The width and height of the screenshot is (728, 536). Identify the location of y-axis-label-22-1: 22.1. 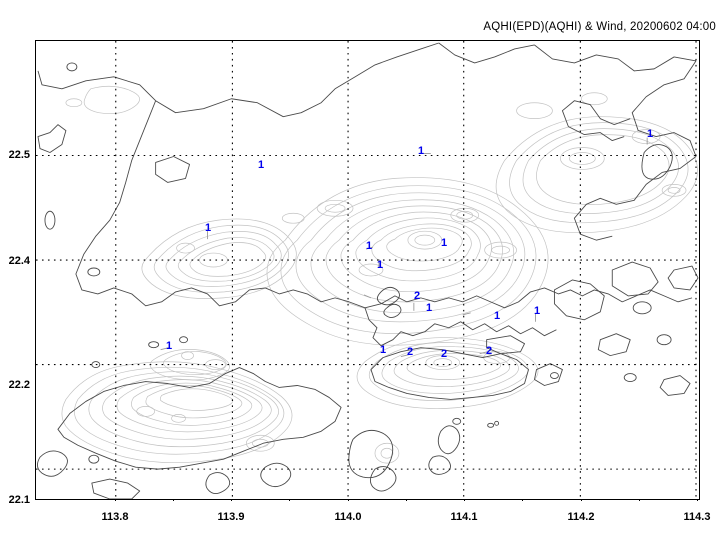
(19, 500).